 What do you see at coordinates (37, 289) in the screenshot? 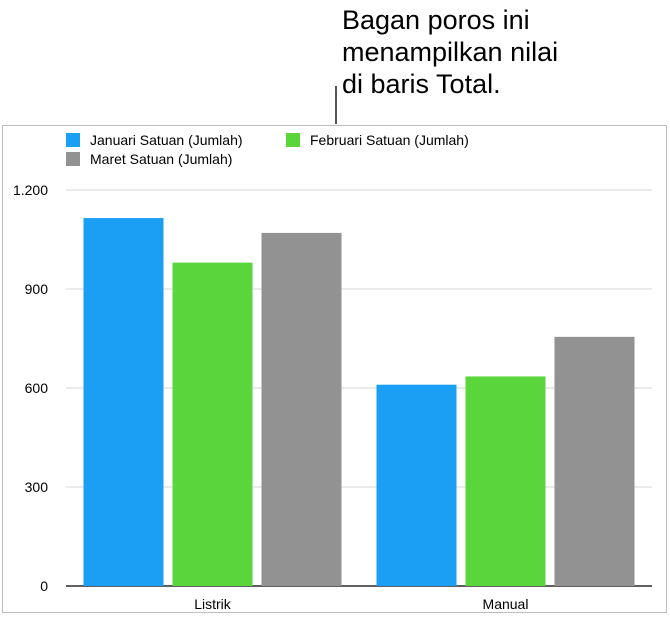
I see `y-tick-label: 900` at bounding box center [37, 289].